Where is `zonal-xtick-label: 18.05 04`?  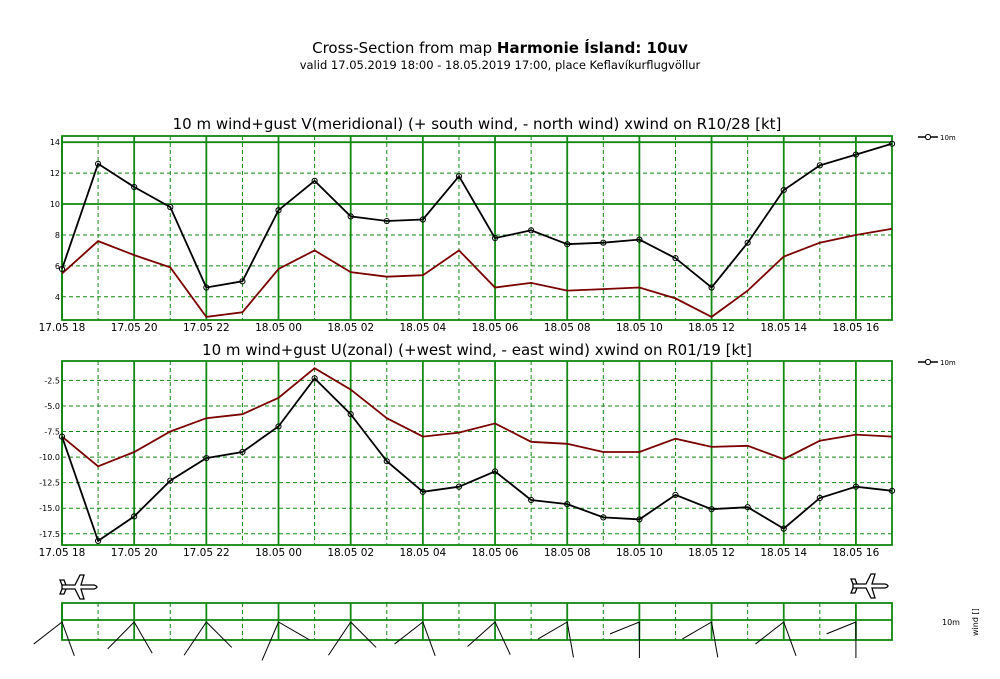 zonal-xtick-label: 18.05 04 is located at coordinates (422, 553).